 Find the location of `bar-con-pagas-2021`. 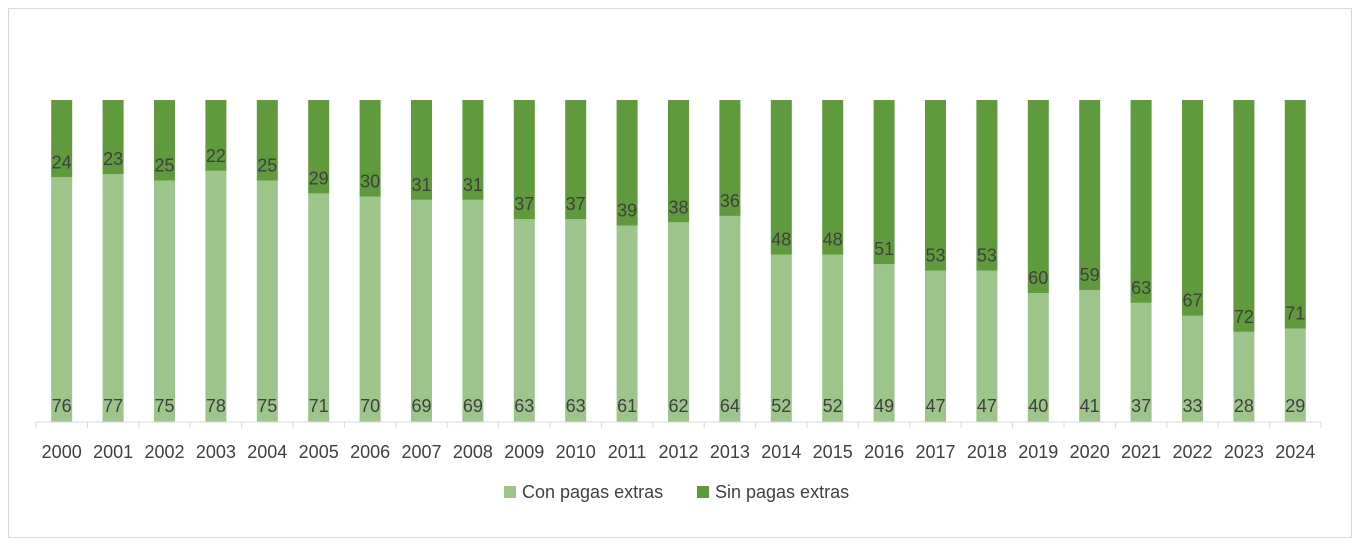

bar-con-pagas-2021 is located at coordinates (1141, 362).